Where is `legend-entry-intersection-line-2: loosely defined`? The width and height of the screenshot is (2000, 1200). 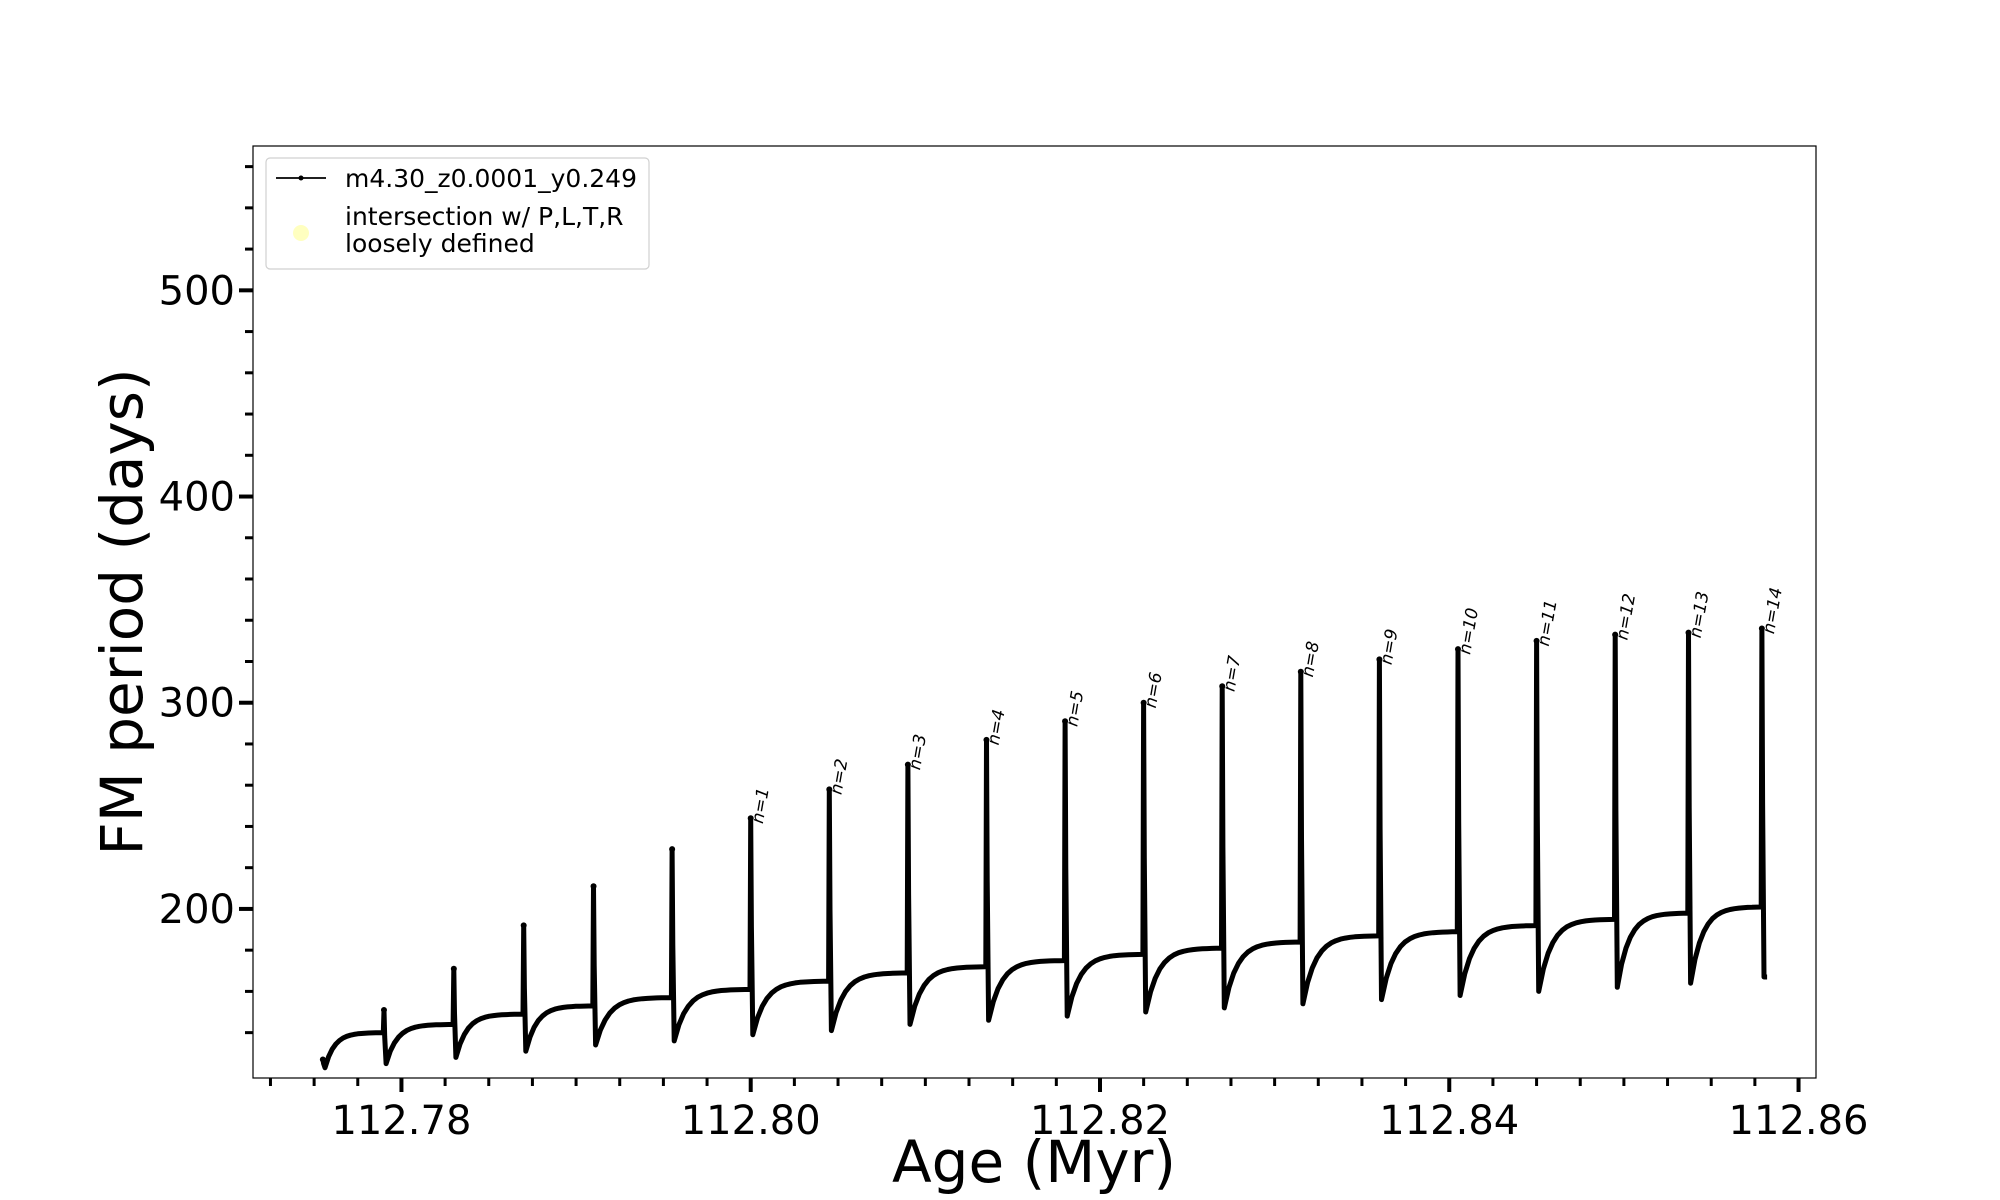 legend-entry-intersection-line-2: loosely defined is located at coordinates (440, 243).